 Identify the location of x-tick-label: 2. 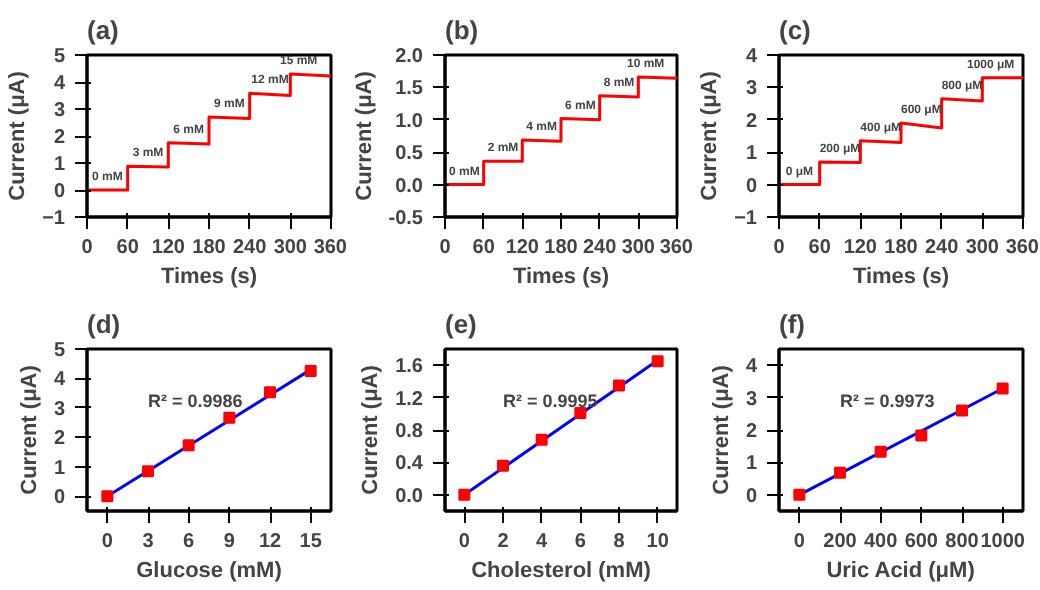
(503, 542).